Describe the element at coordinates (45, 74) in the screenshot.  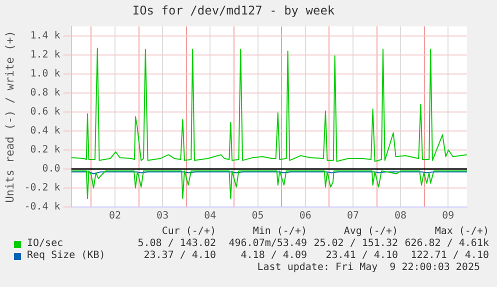
I see `y-tick-label: 1.0 k` at that location.